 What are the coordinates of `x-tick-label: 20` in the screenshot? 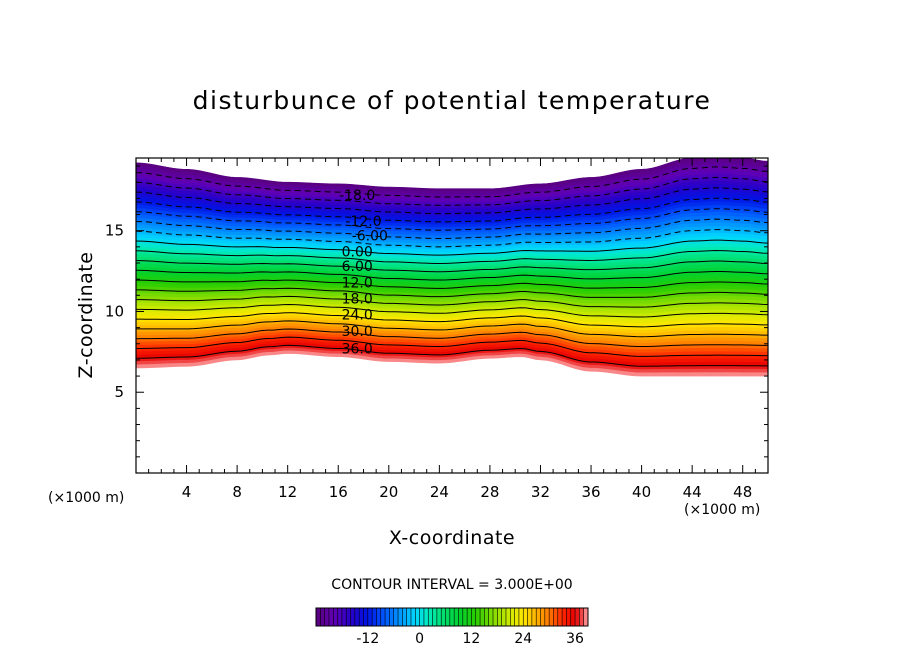 It's located at (388, 492).